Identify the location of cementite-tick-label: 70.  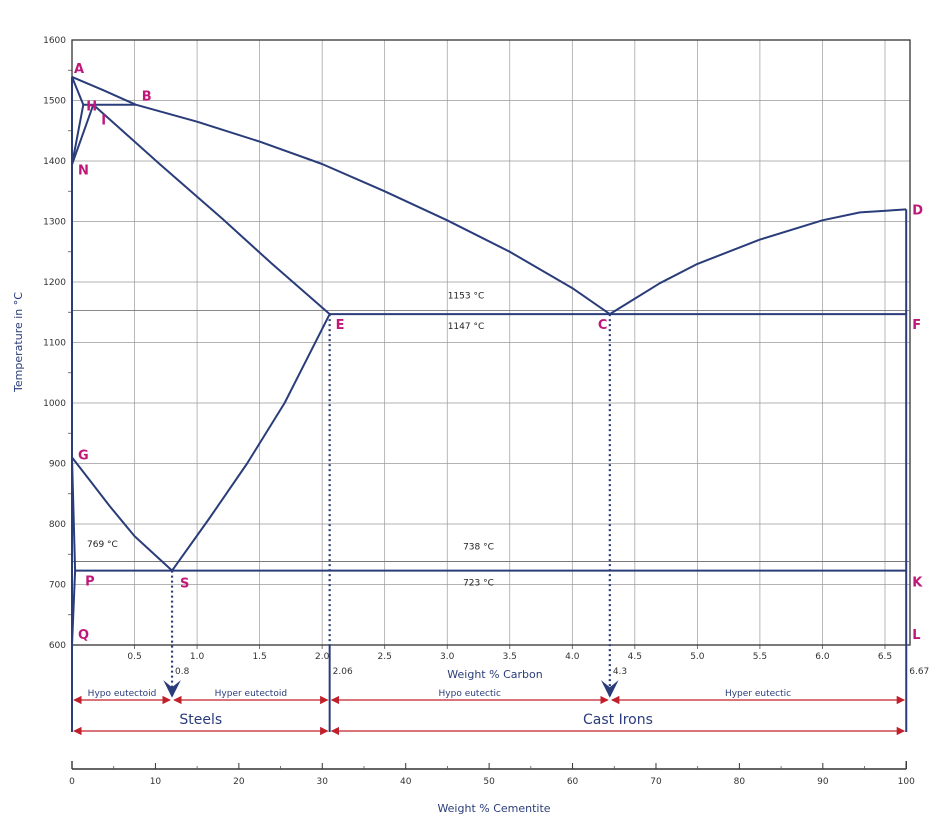
(656, 782).